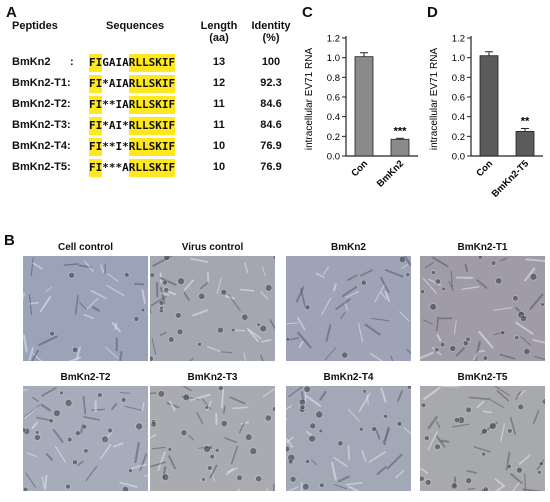  What do you see at coordinates (31, 62) in the screenshot?
I see `peptide-name: BmKn2` at bounding box center [31, 62].